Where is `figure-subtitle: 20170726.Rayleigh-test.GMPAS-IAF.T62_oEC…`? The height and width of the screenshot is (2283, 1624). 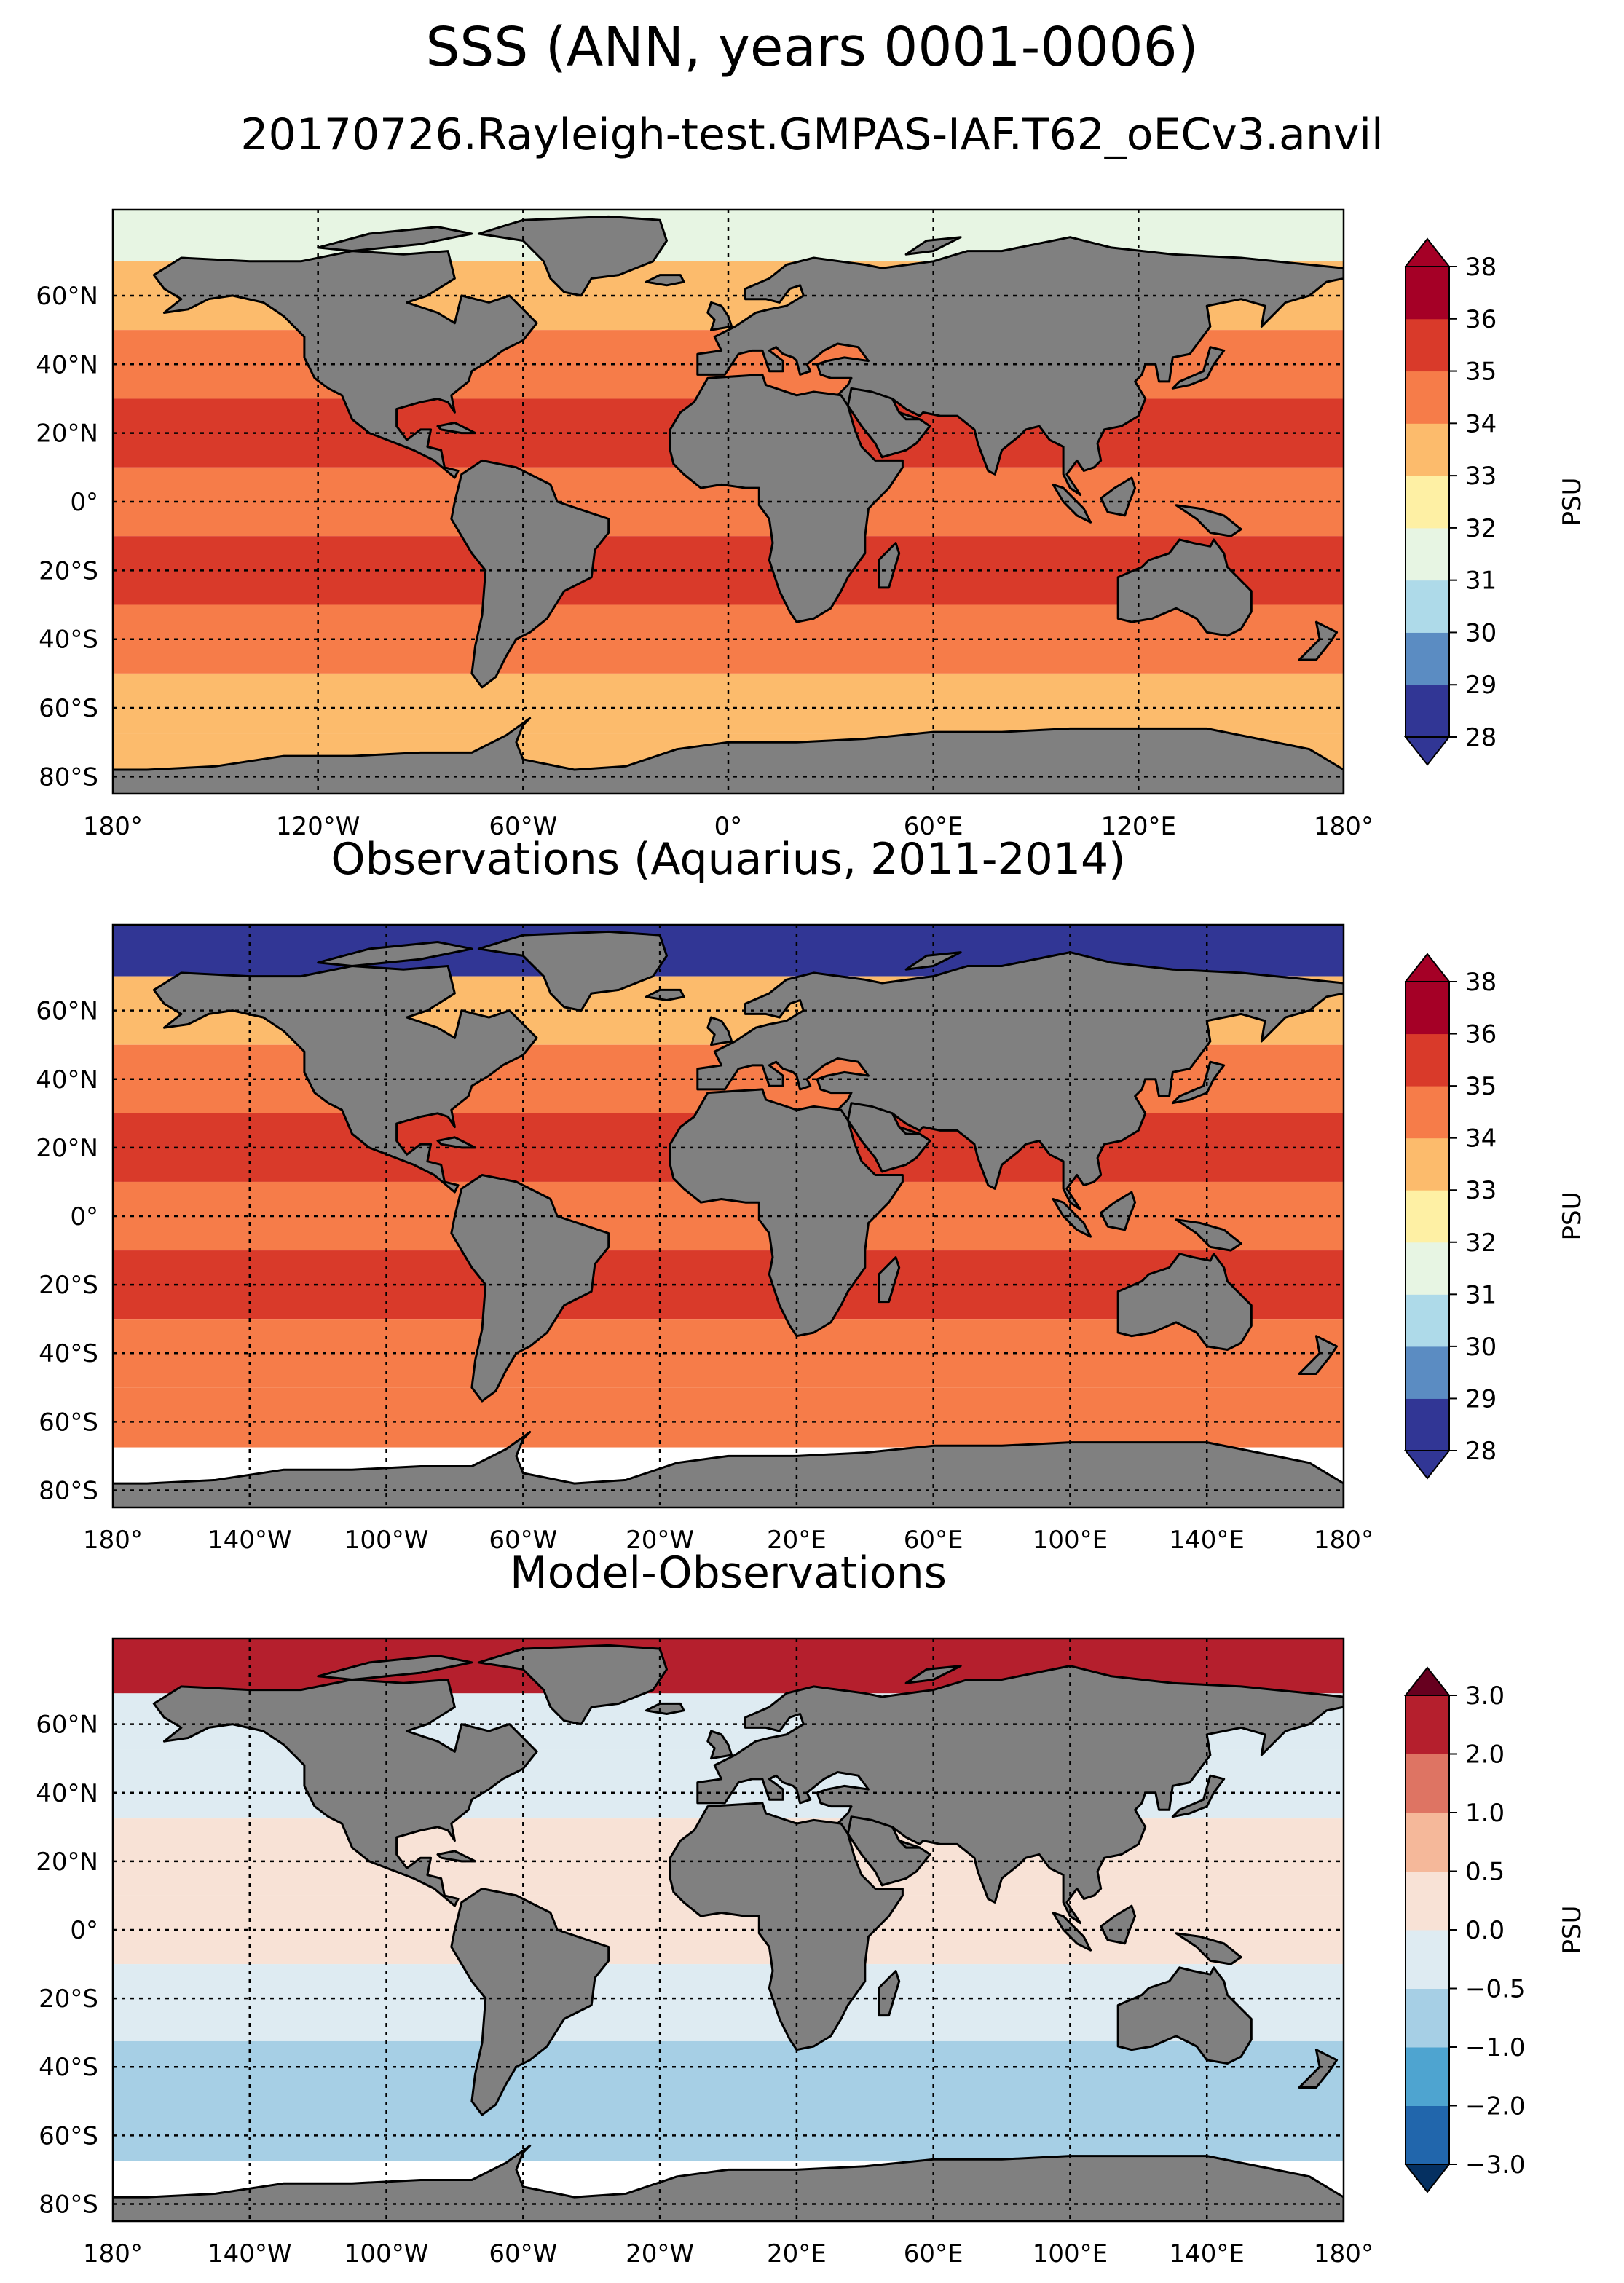
figure-subtitle: 20170726.Rayleigh-test.GMPAS-IAF.T62_oEC… is located at coordinates (812, 134).